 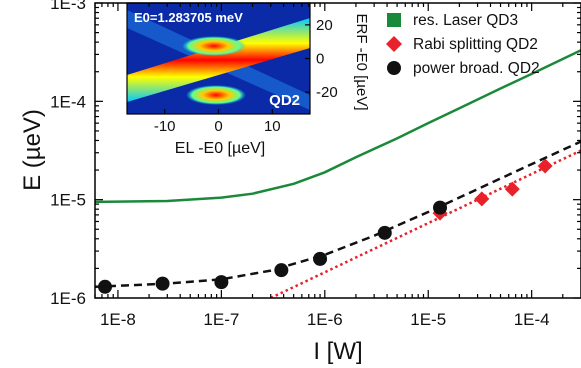 I want to click on y-tick-label: 1E-5, so click(x=68, y=200).